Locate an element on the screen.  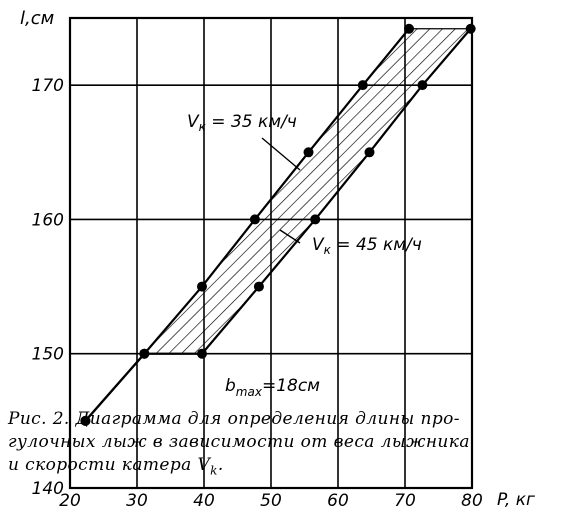
y-tick-label: 150 is located at coordinates (48, 355).